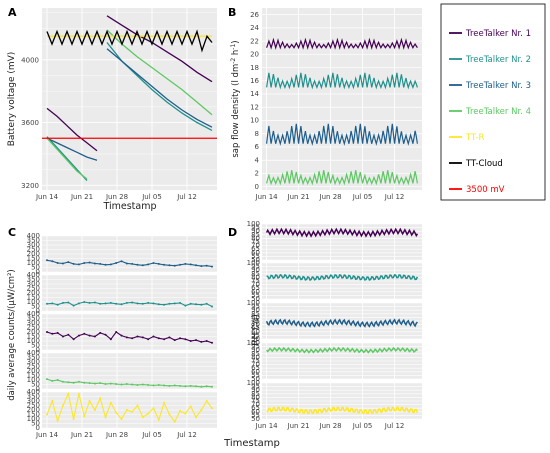  I want to click on y-axis-label: RH (%), so click(256, 329).